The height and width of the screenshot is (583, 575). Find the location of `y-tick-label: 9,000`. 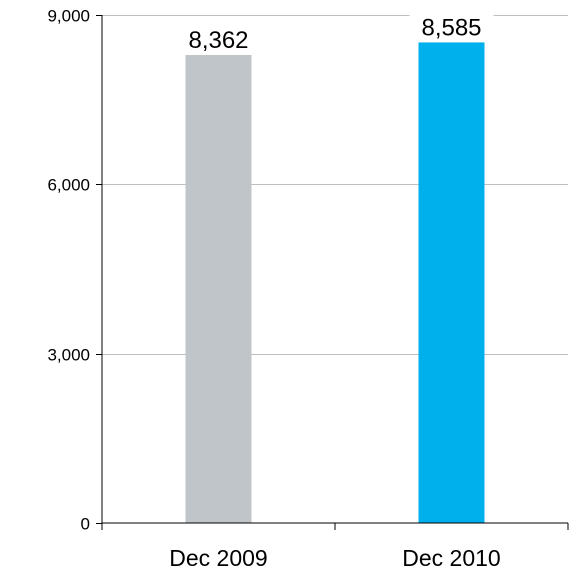

y-tick-label: 9,000 is located at coordinates (68, 16).